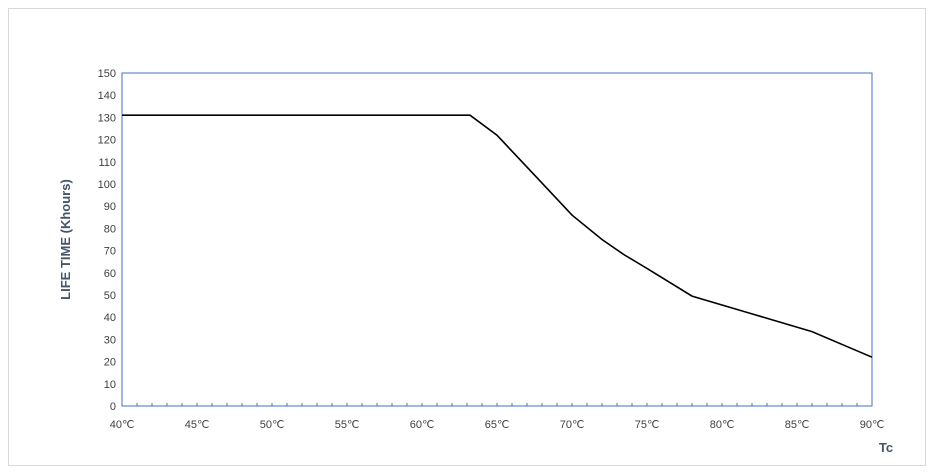 The width and height of the screenshot is (936, 475). Describe the element at coordinates (110, 385) in the screenshot. I see `y-tick-label: 10` at that location.